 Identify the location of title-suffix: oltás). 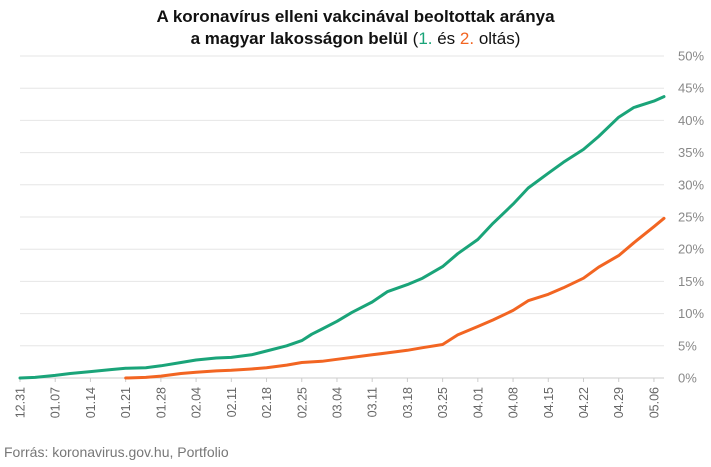
(497, 38).